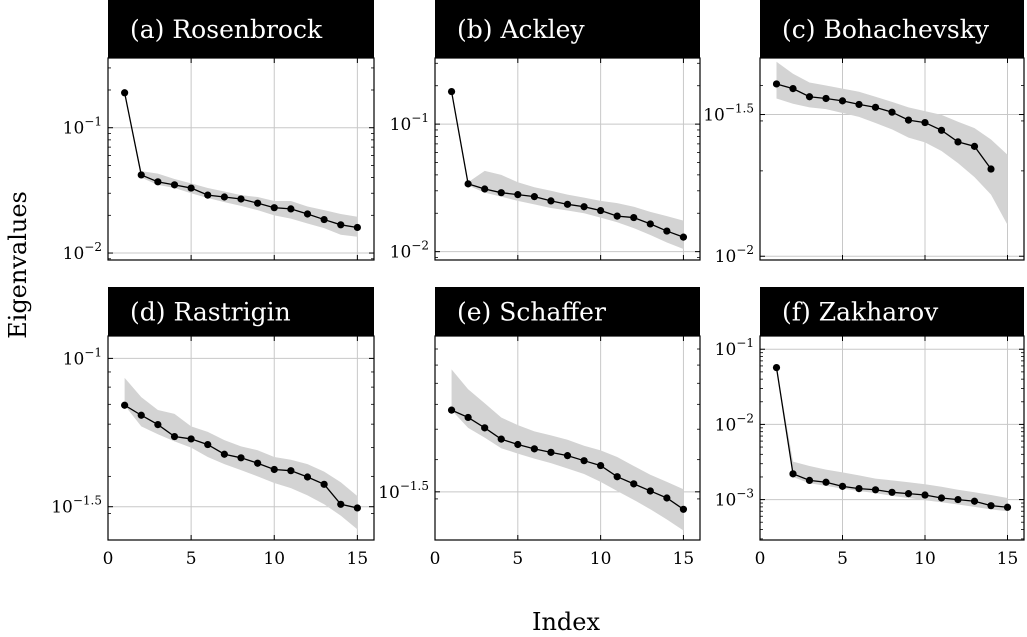  What do you see at coordinates (521, 29) in the screenshot?
I see `panel-title: (b) Ackley` at bounding box center [521, 29].